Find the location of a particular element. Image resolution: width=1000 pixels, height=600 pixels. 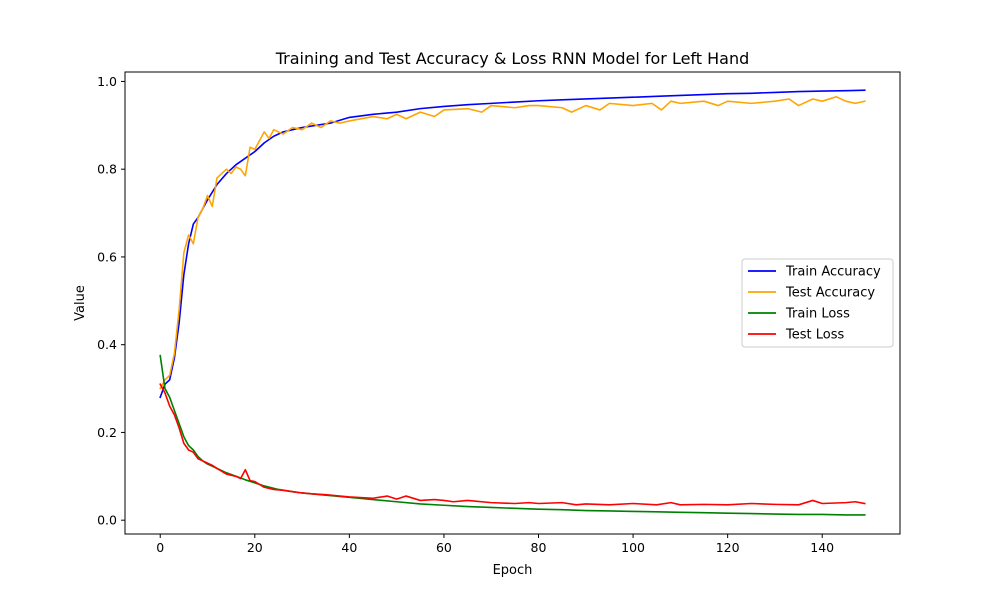

x-axis-label: Epoch is located at coordinates (513, 570).